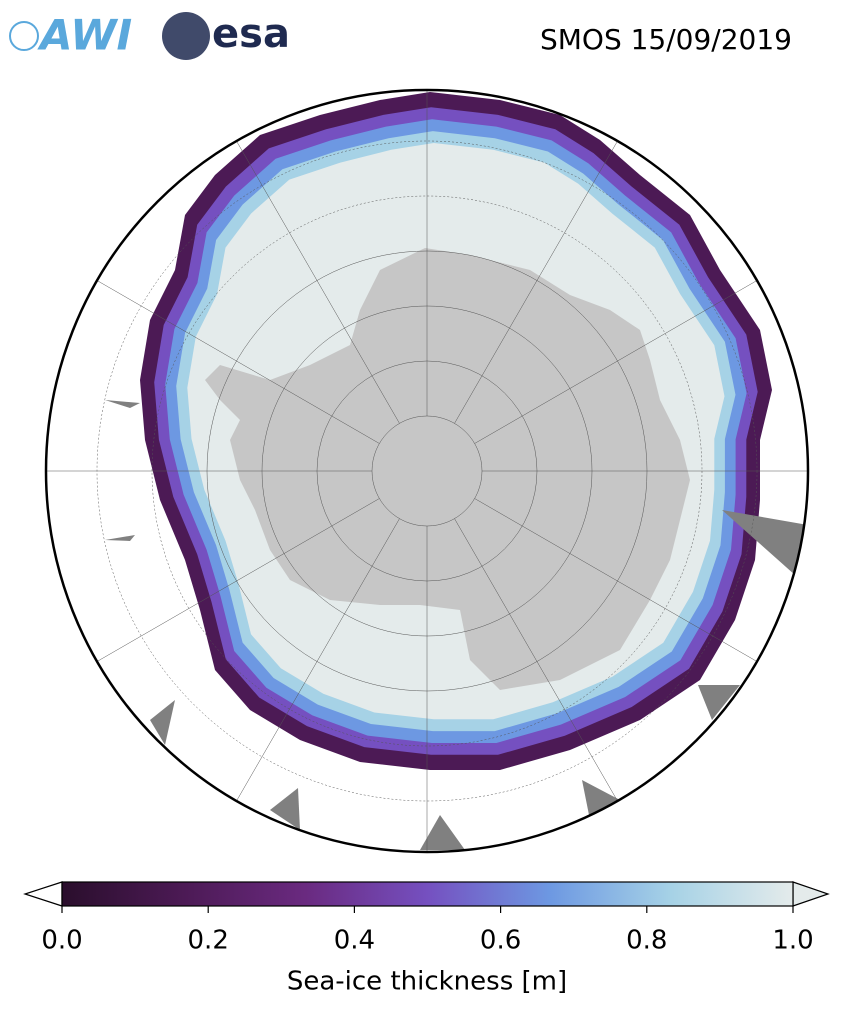 Image resolution: width=854 pixels, height=1026 pixels. I want to click on colorbar-tick-label: 0.0, so click(61, 941).